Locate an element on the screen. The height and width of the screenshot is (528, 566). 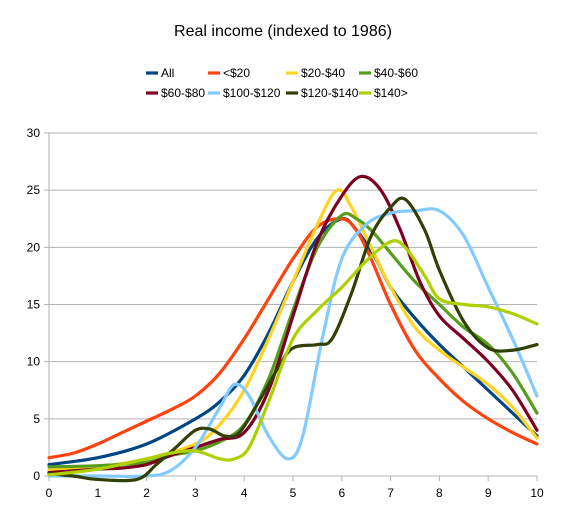
legend-label-20-40: $20-$40 is located at coordinates (323, 73).